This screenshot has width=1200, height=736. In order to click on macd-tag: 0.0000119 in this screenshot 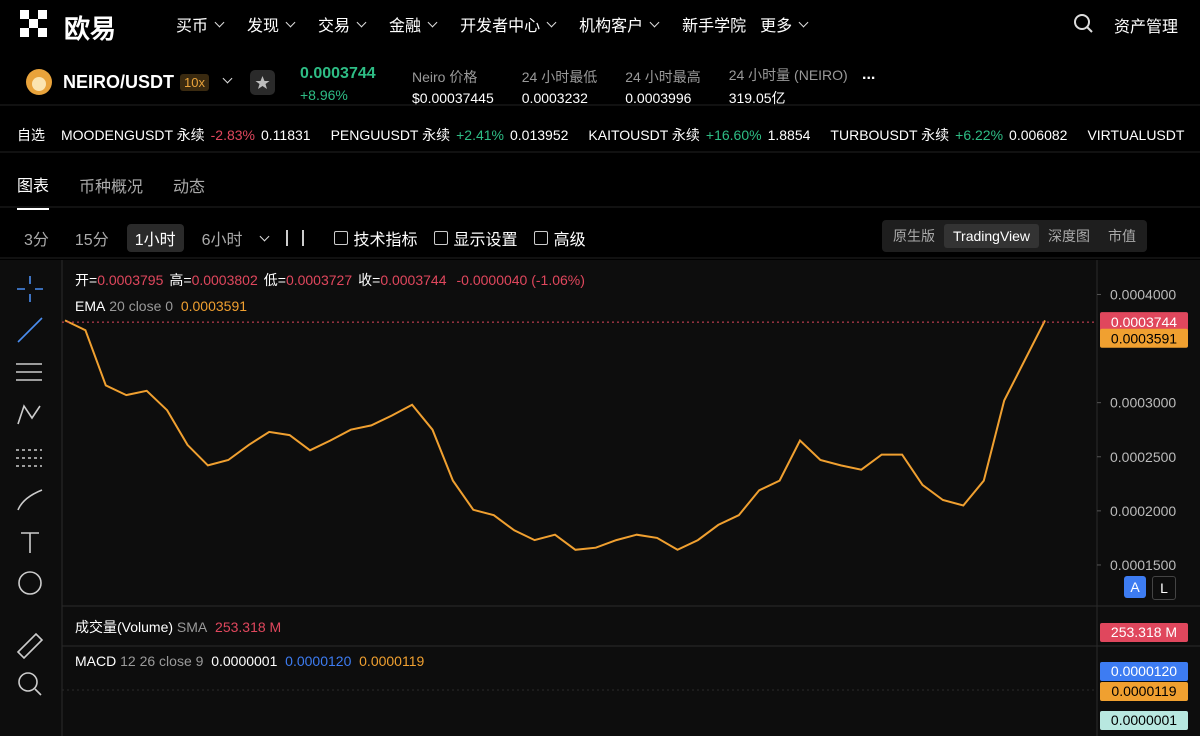, I will do `click(1144, 691)`.